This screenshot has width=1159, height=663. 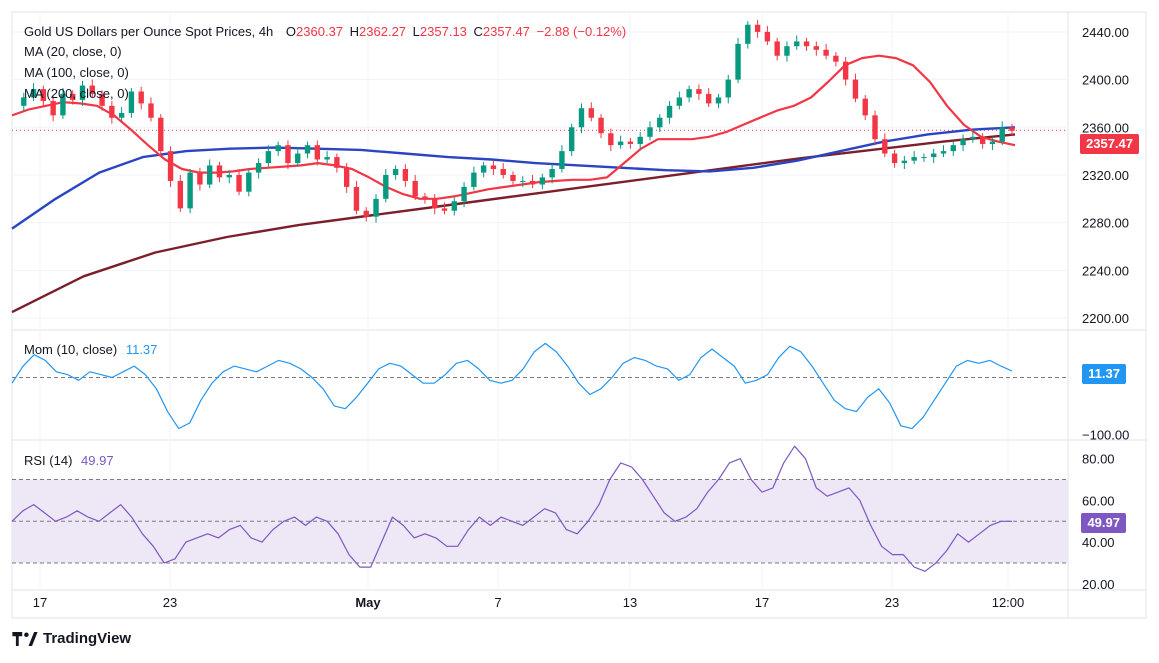 What do you see at coordinates (1105, 318) in the screenshot?
I see `price-axis-tick: 2200.00` at bounding box center [1105, 318].